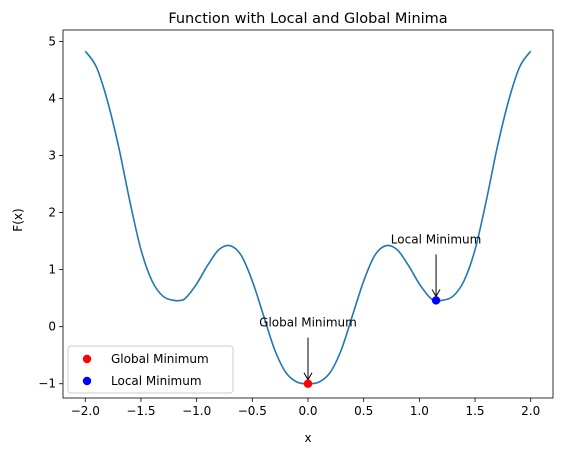  What do you see at coordinates (18, 219) in the screenshot?
I see `y-axis-label: F(x)` at bounding box center [18, 219].